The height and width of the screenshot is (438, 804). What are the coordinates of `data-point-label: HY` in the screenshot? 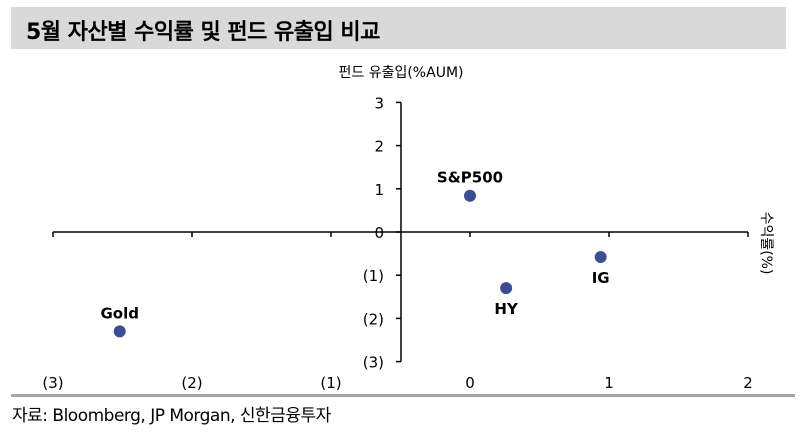 It's located at (506, 309).